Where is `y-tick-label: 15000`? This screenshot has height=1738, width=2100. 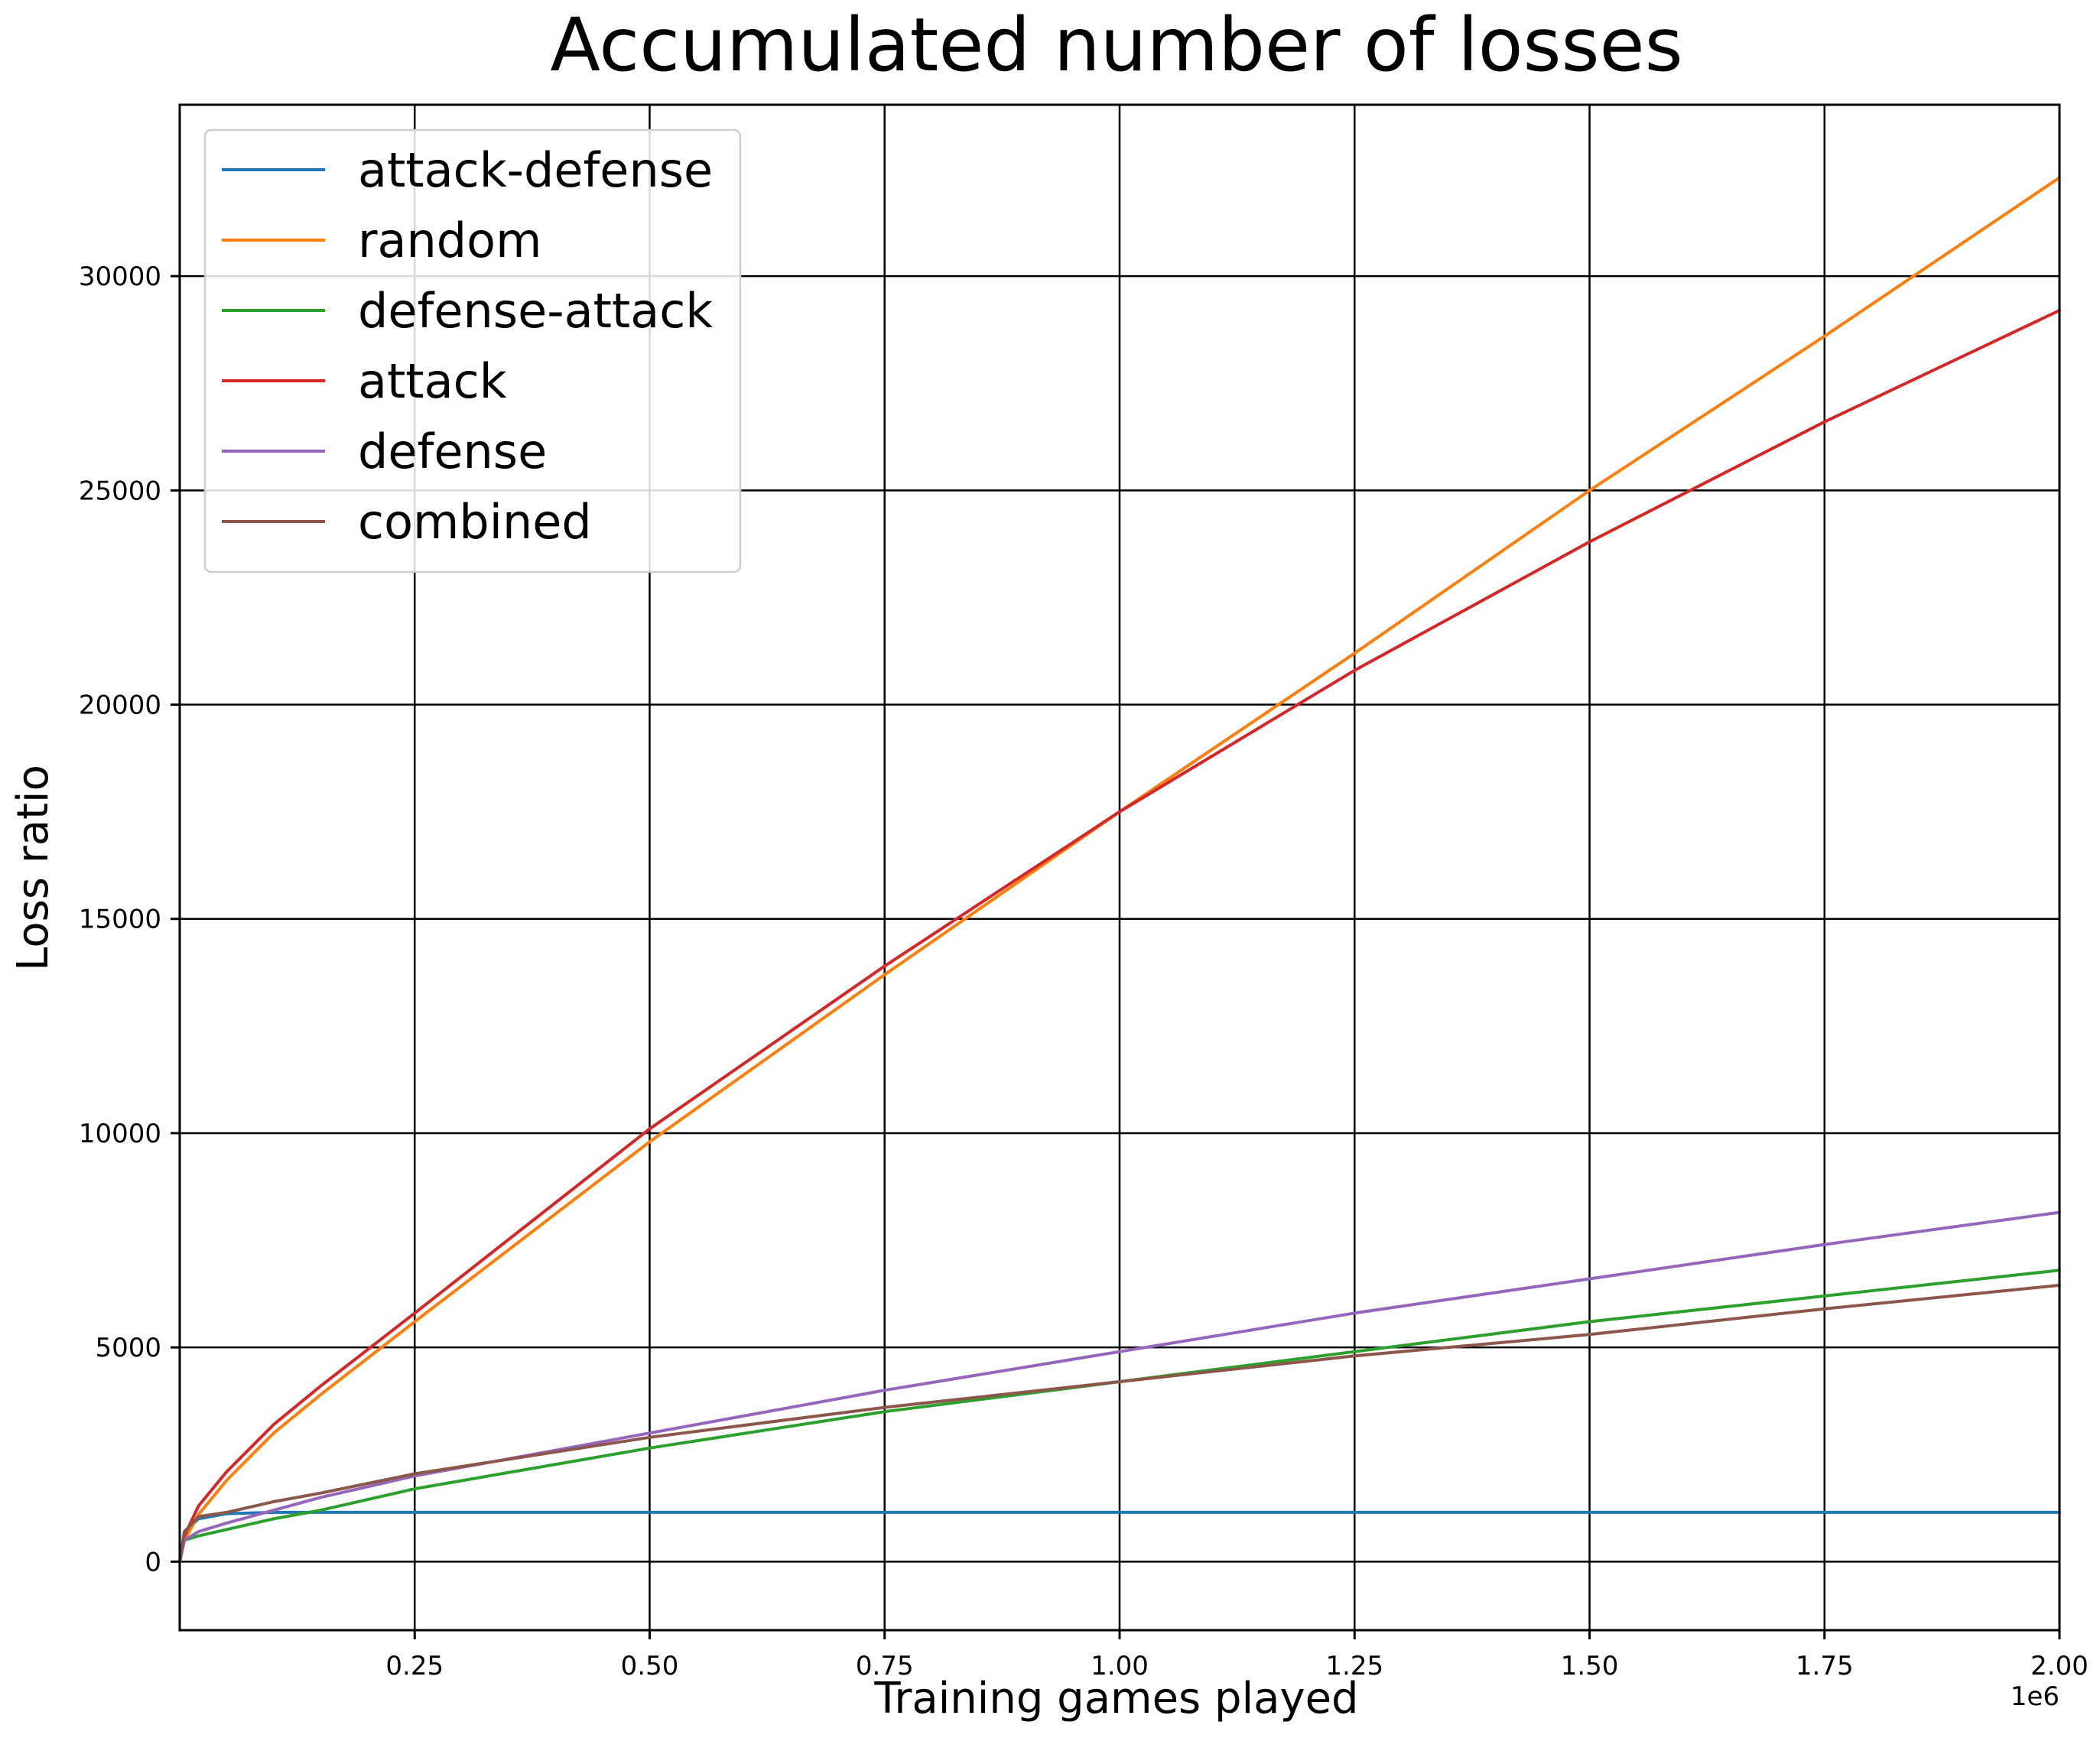 y-tick-label: 15000 is located at coordinates (120, 920).